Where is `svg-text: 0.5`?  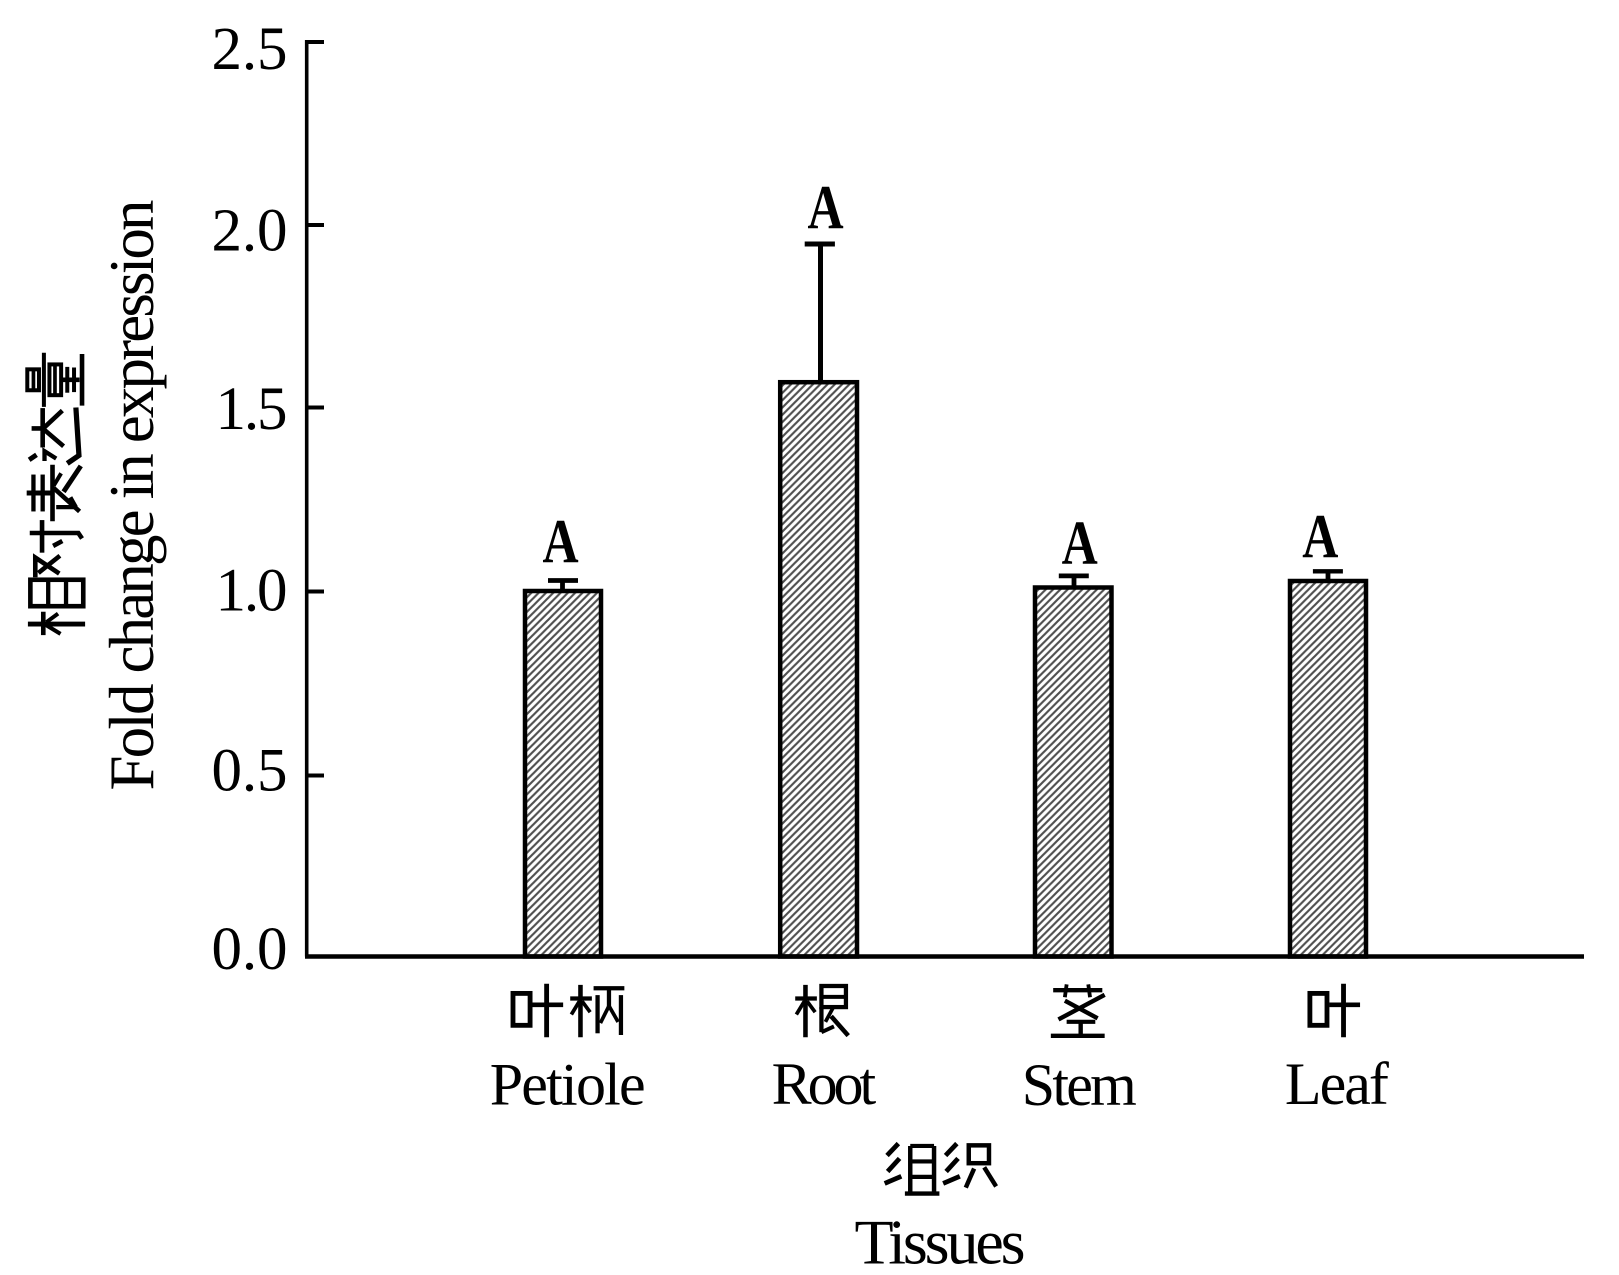
svg-text: 0.5 is located at coordinates (250, 770).